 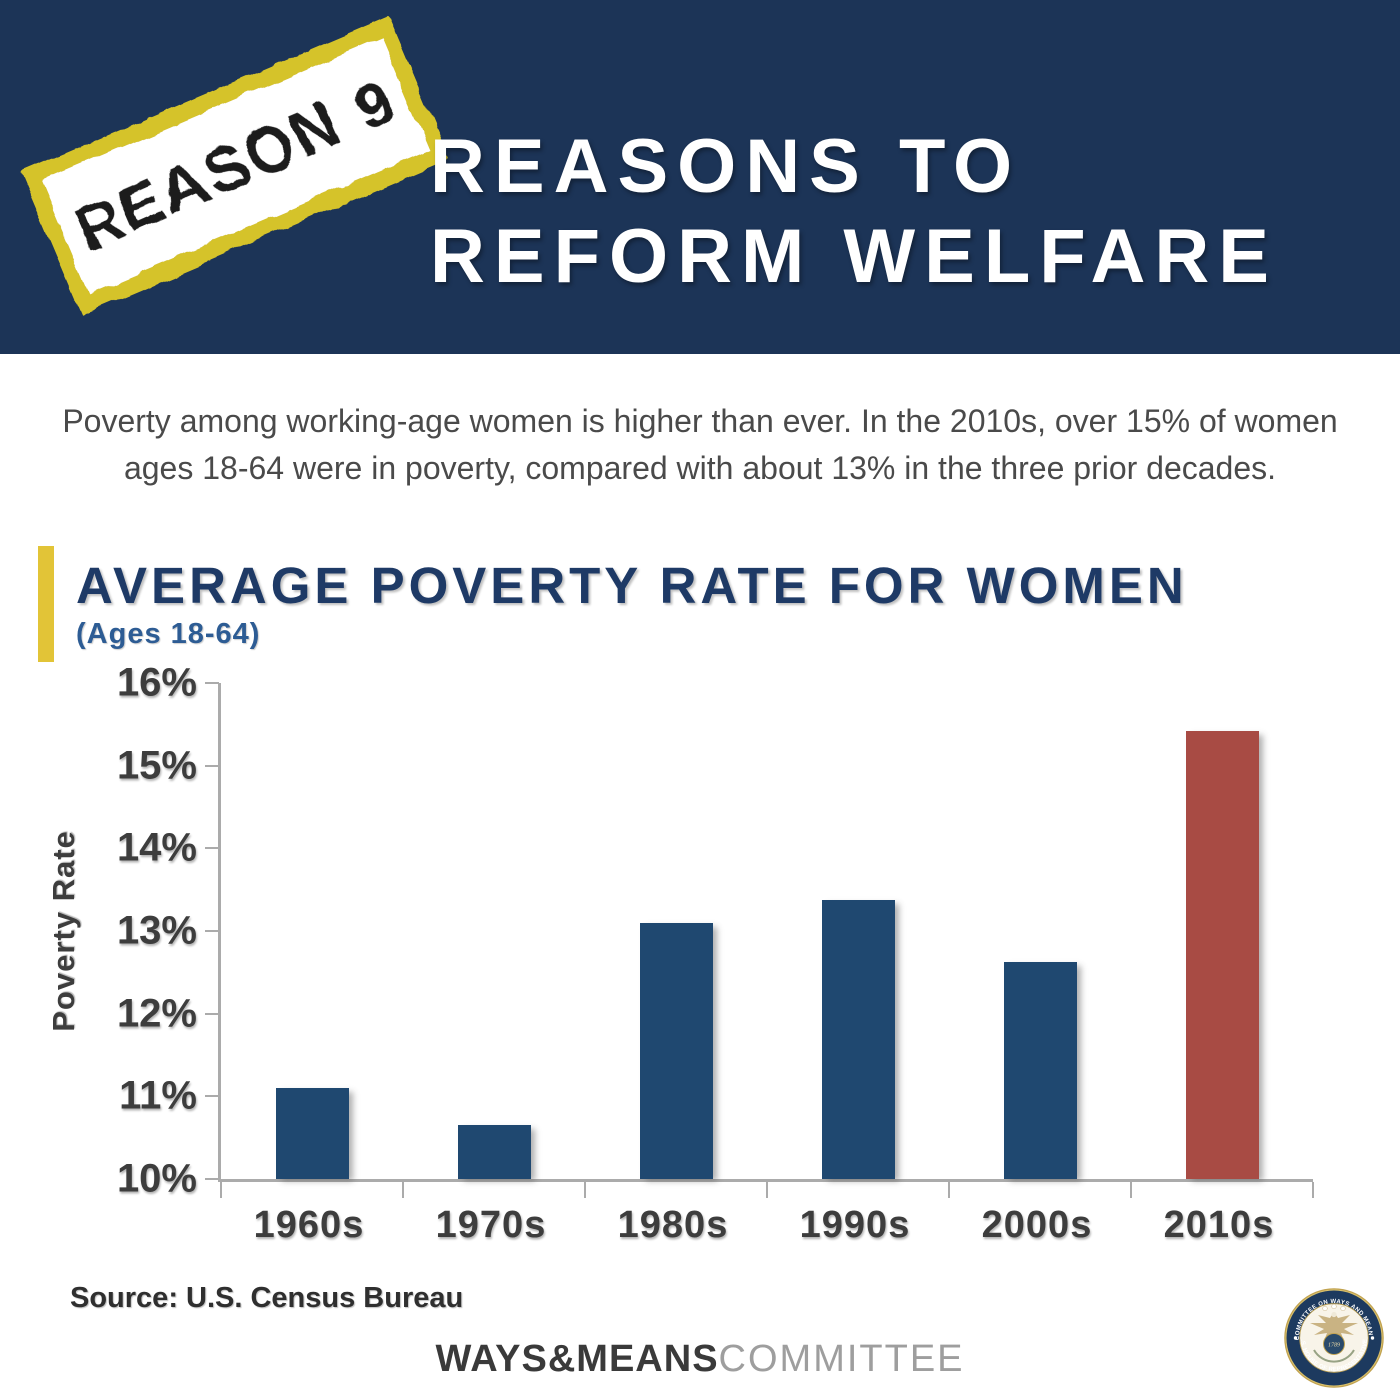 I want to click on x-label-1970s: 1970s, so click(x=491, y=1225).